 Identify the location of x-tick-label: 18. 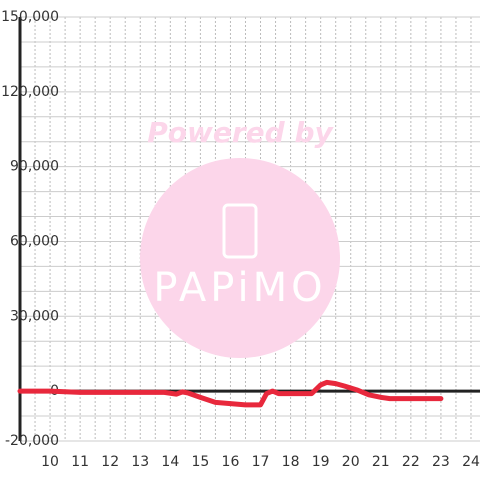
(291, 462).